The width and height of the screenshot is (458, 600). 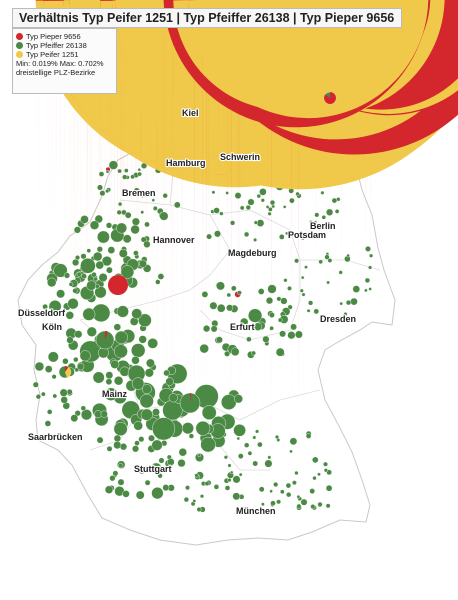 I want to click on city-label-duesseldorf: Düsseldorf, so click(x=42, y=313).